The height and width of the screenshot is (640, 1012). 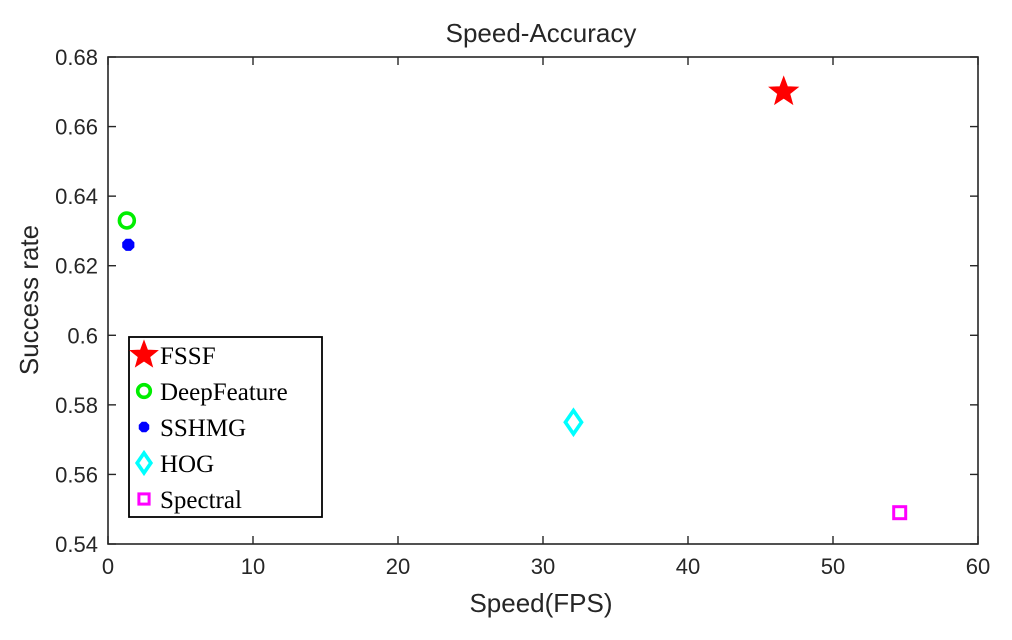 I want to click on x-tick-label: 0, so click(x=108, y=566).